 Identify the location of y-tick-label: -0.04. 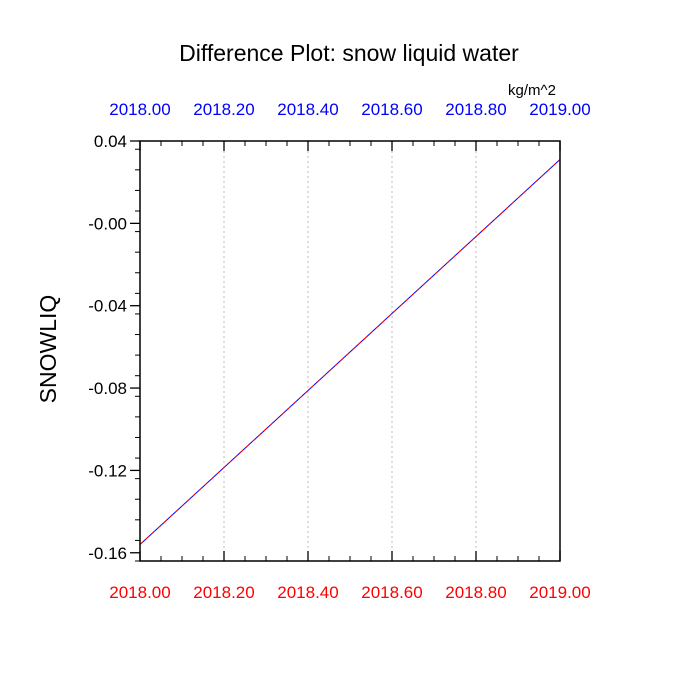
(107, 306).